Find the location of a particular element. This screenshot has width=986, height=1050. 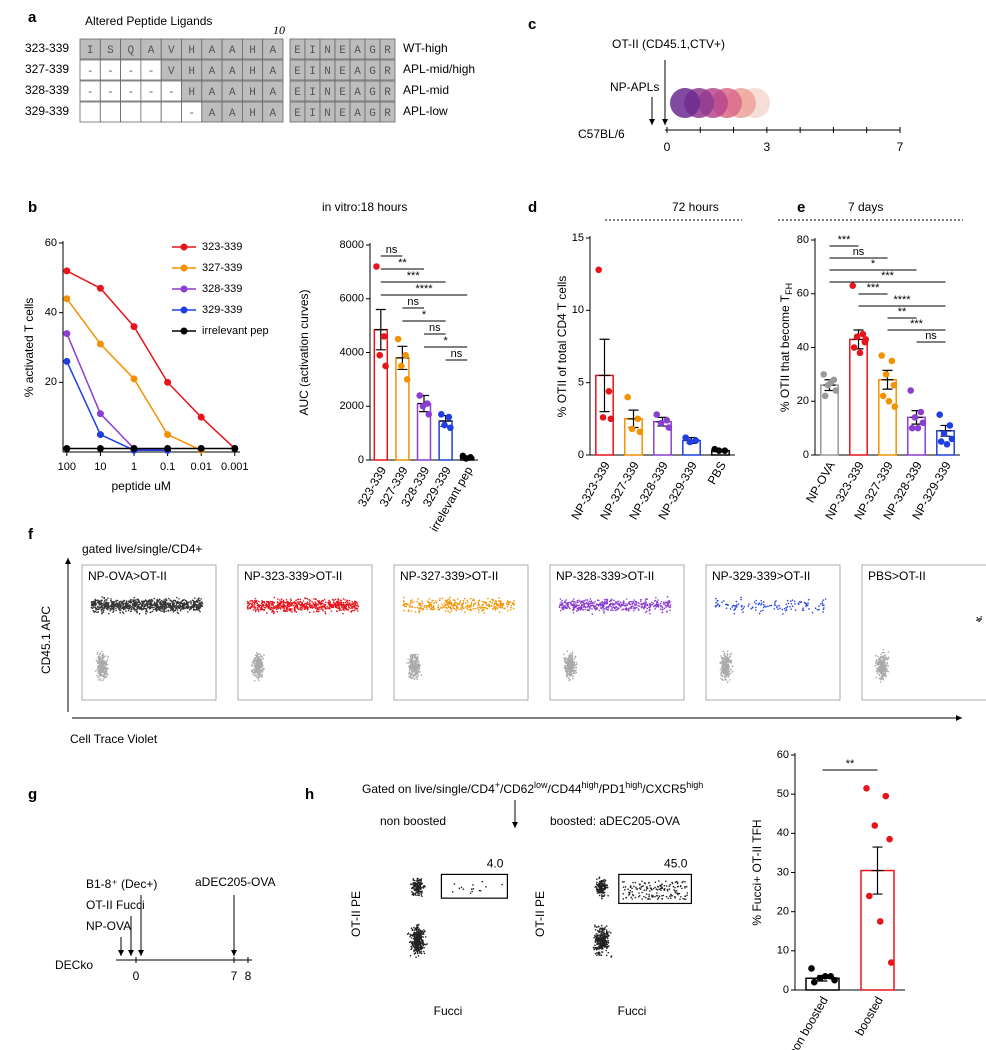

panel-label: h is located at coordinates (309, 794).